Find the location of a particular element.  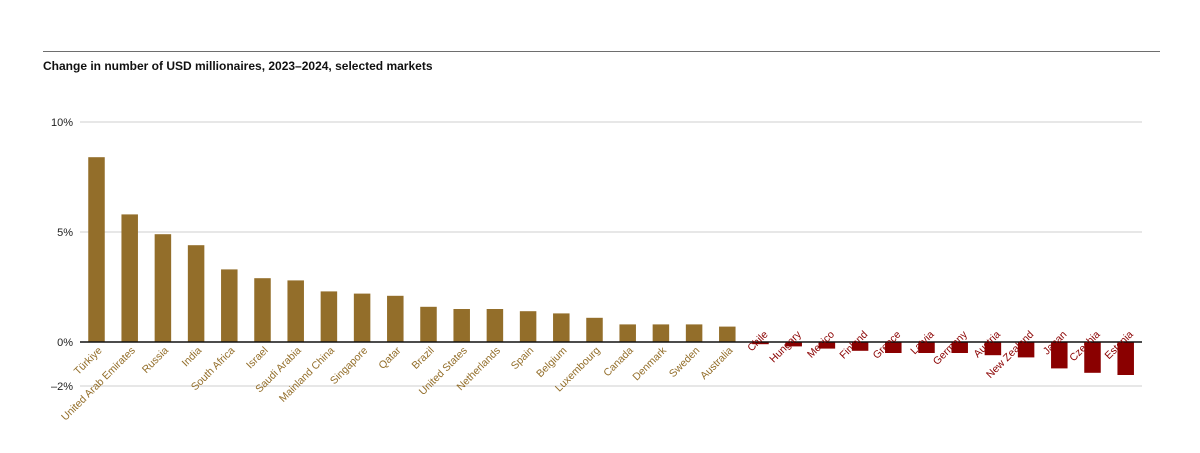

category-label: Australia is located at coordinates (716, 363).